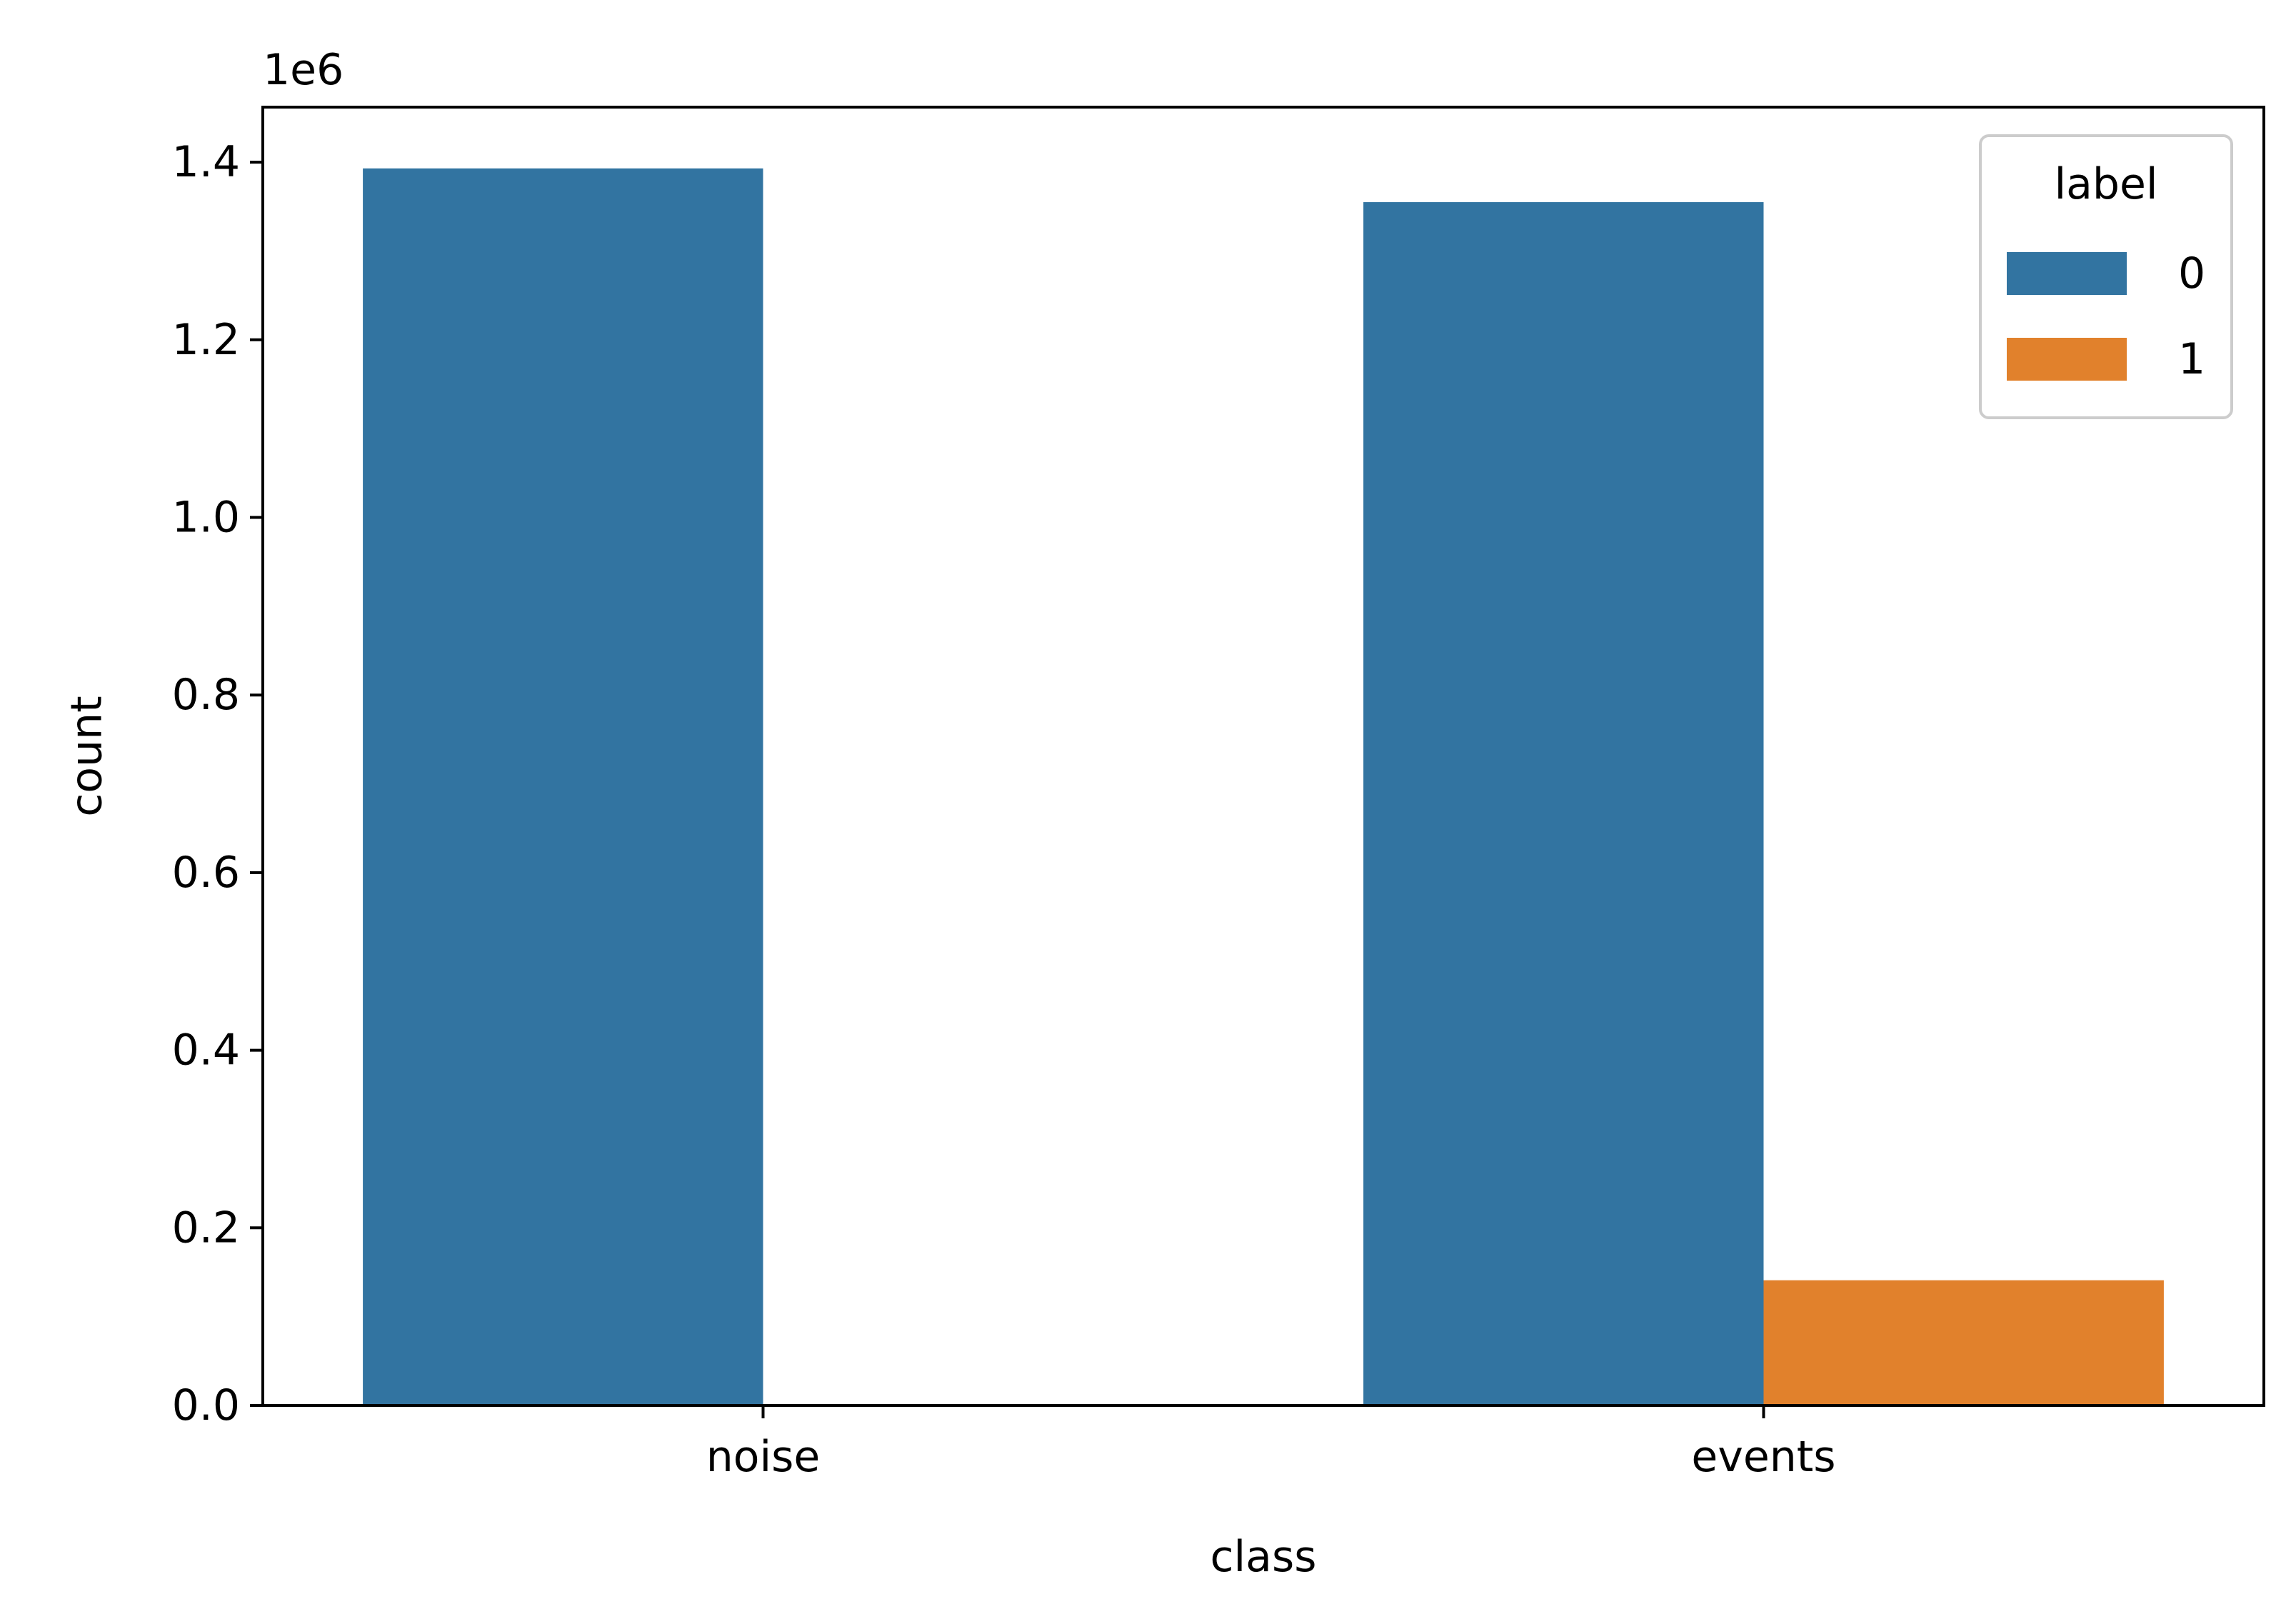 The image size is (2296, 1624). Describe the element at coordinates (2191, 359) in the screenshot. I see `legend-label-1: 1` at that location.